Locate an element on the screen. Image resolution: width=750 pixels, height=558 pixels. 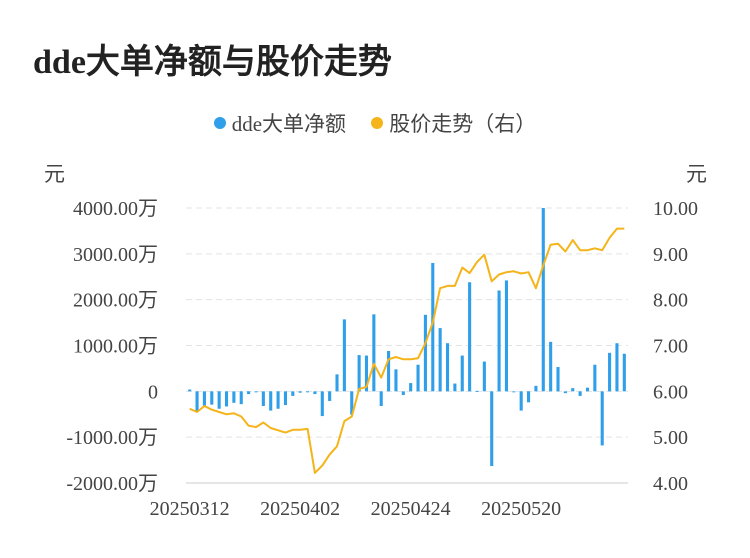
right-axis: 10.00 9.00 8.00 7.00 6.00 5.00 4.00 is located at coordinates (675, 346).